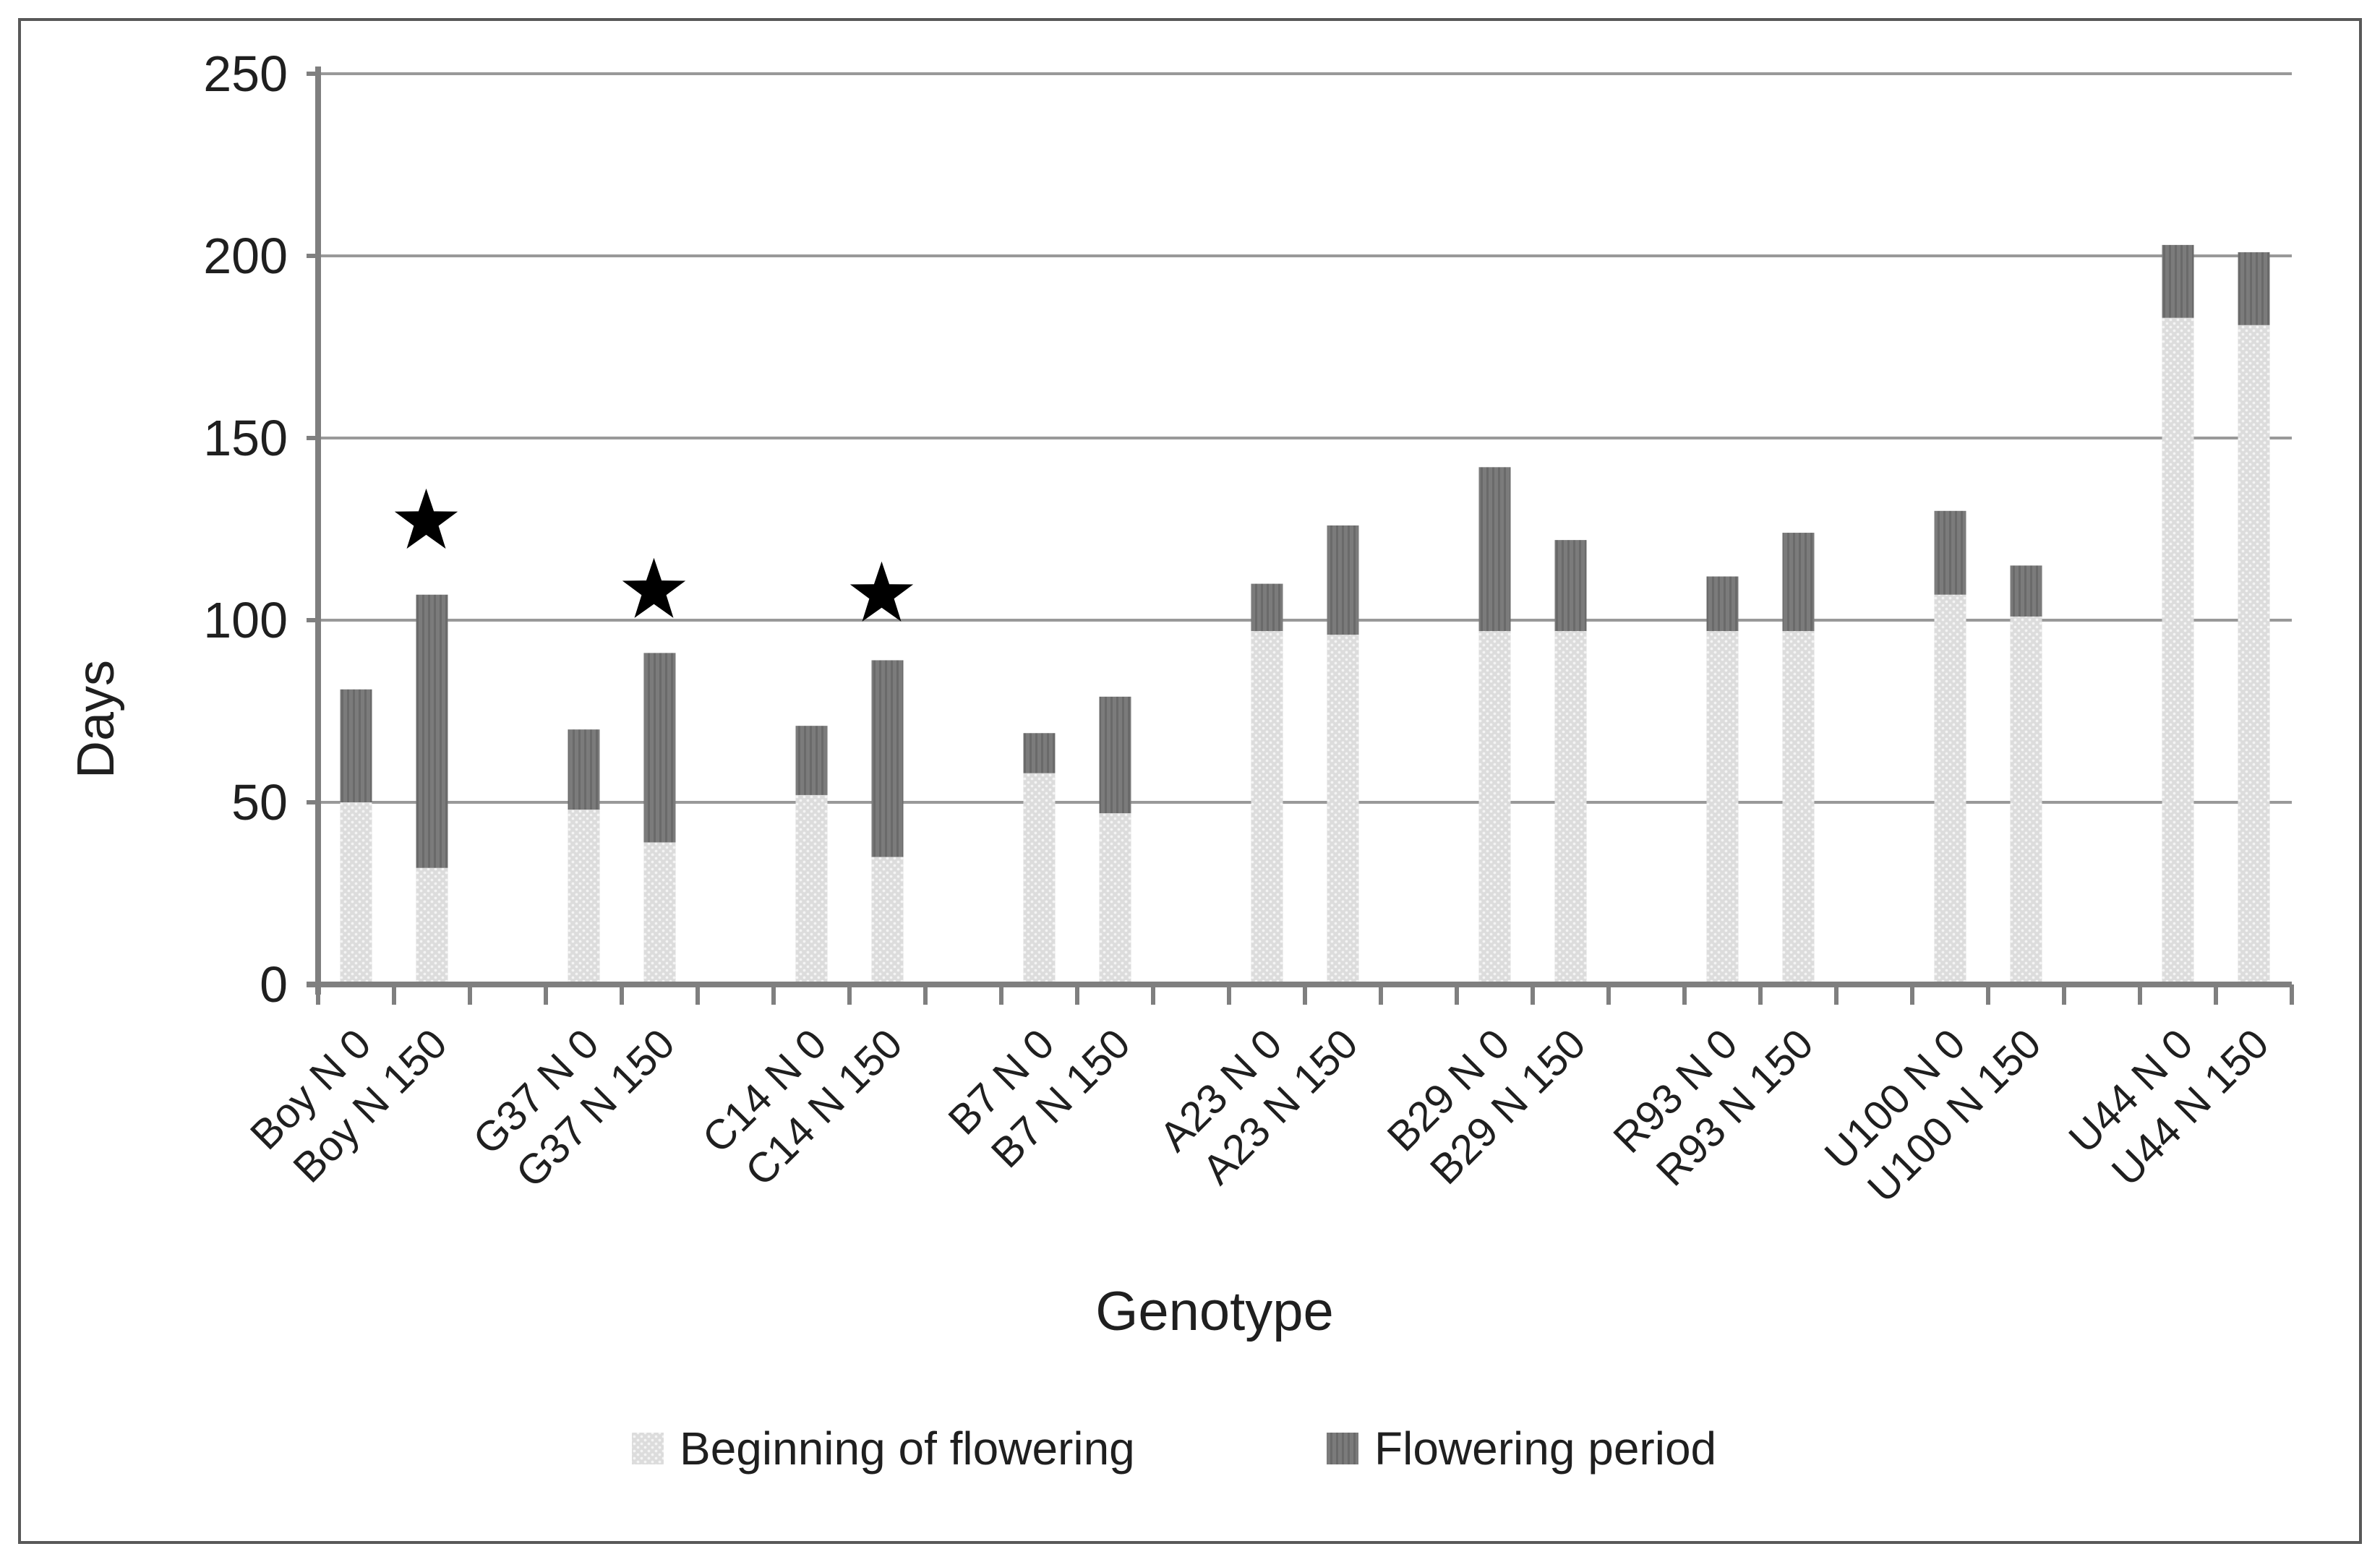 The height and width of the screenshot is (1562, 2380). What do you see at coordinates (1174, 1448) in the screenshot?
I see `legend: Beginning of flowering Flowering period` at bounding box center [1174, 1448].